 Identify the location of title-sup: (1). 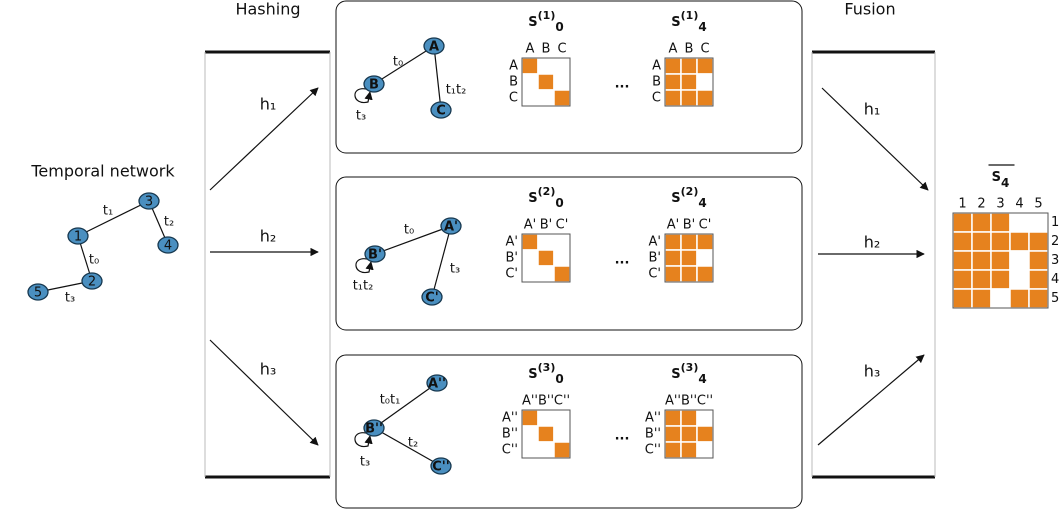
(547, 15).